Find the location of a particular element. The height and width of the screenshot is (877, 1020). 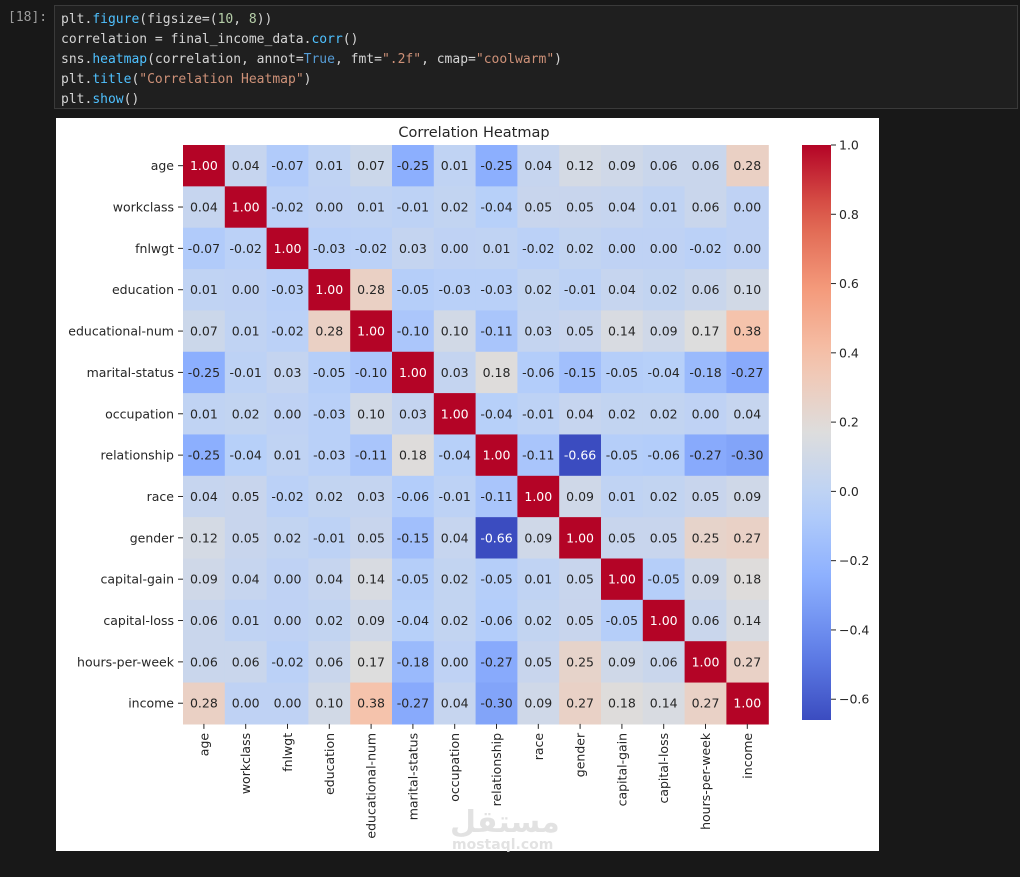

cell-annotation: -0.01 is located at coordinates (413, 207).